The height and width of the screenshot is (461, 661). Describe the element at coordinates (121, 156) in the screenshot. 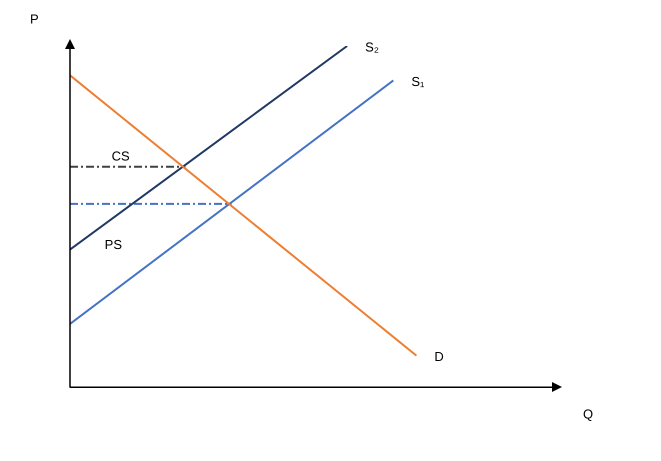

I see `annotation: CS` at that location.